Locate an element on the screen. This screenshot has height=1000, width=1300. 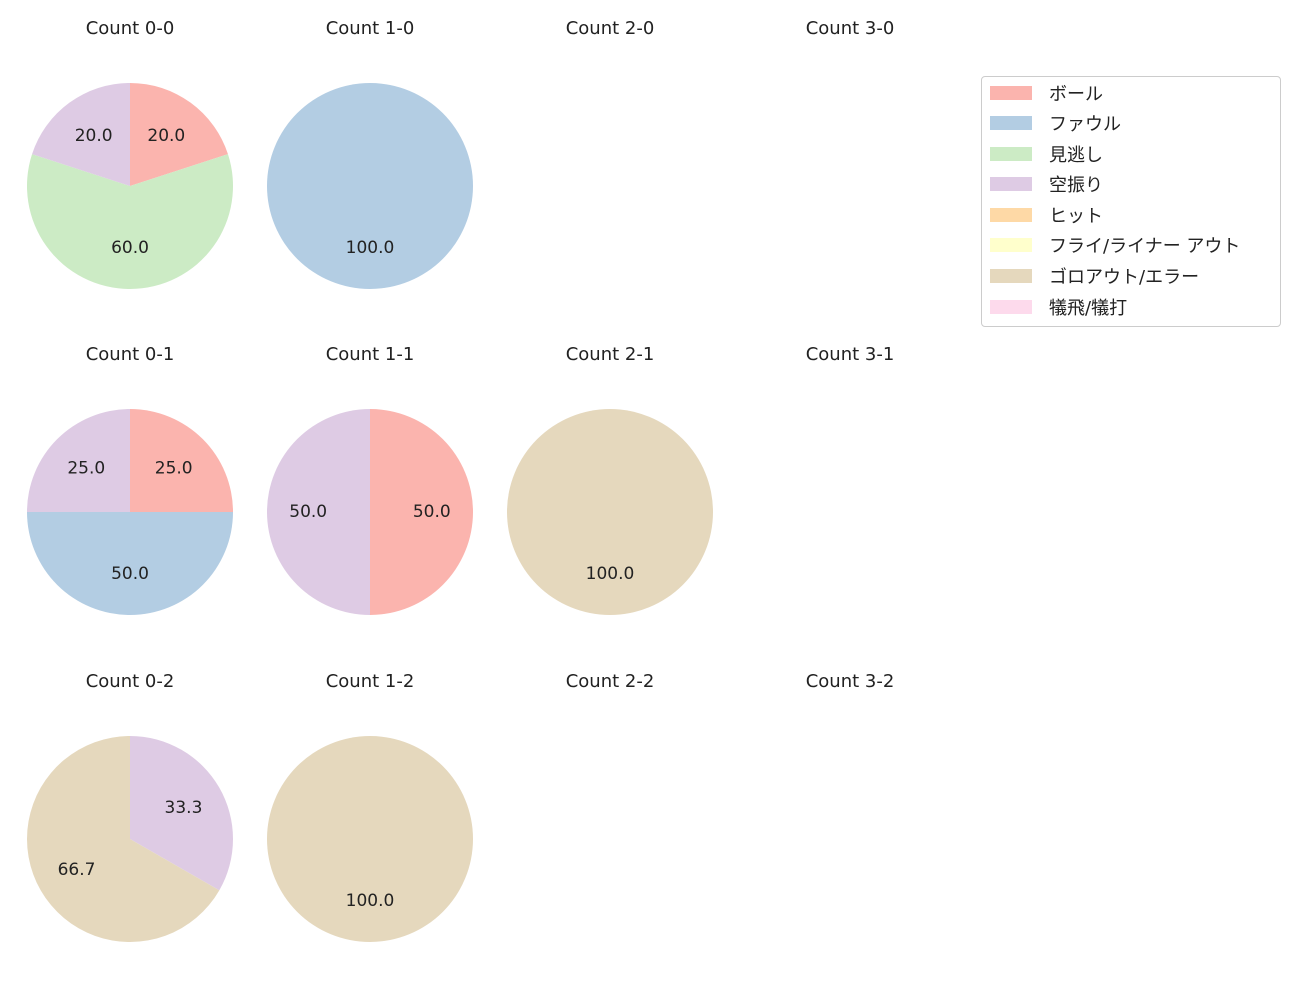
legend-label: フライ/ライナー アウト is located at coordinates (1145, 246).